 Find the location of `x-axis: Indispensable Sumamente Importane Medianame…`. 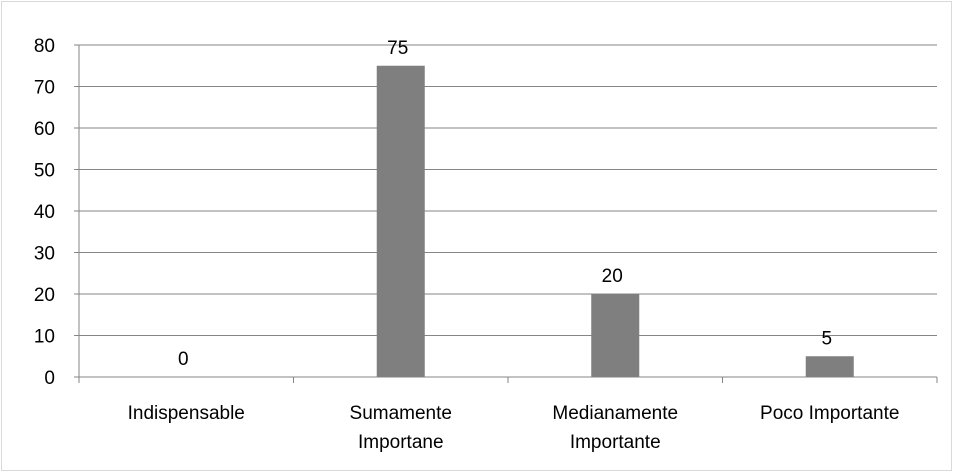

x-axis: Indispensable Sumamente Importane Medianame… is located at coordinates (508, 414).